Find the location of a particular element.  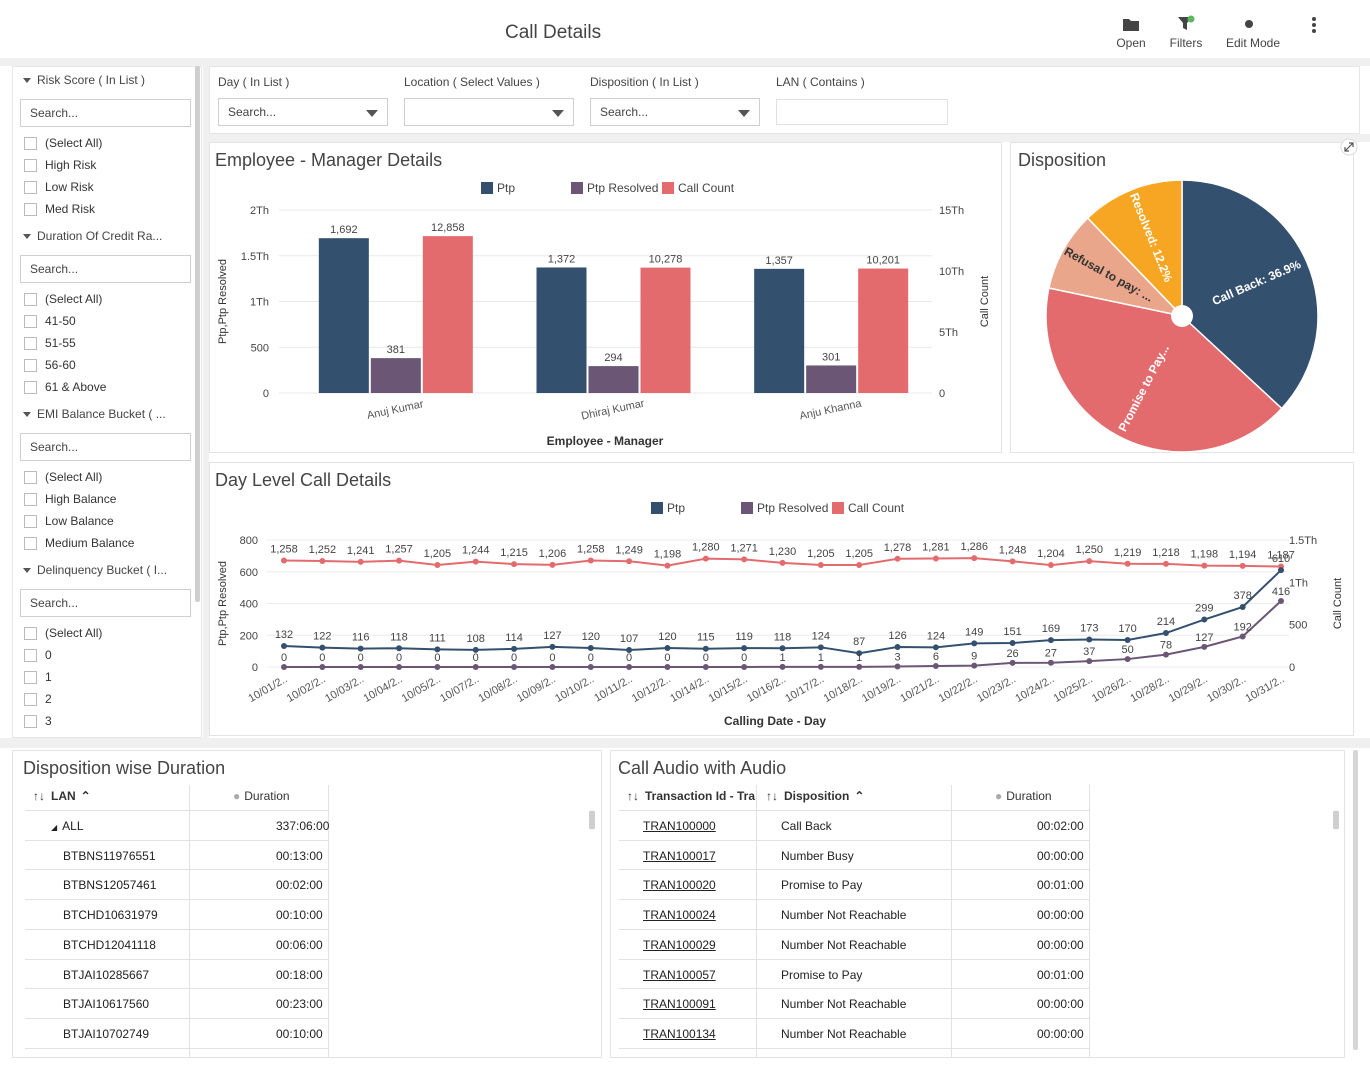

transaction-link: TRAN100029 is located at coordinates (679, 944).